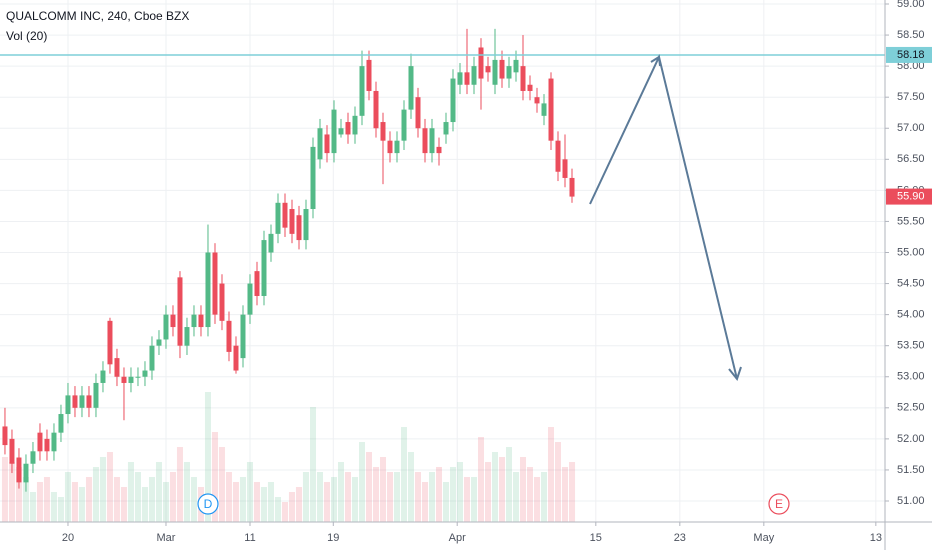 This screenshot has height=550, width=932. Describe the element at coordinates (911, 128) in the screenshot. I see `y-tick-label: 57.00` at that location.